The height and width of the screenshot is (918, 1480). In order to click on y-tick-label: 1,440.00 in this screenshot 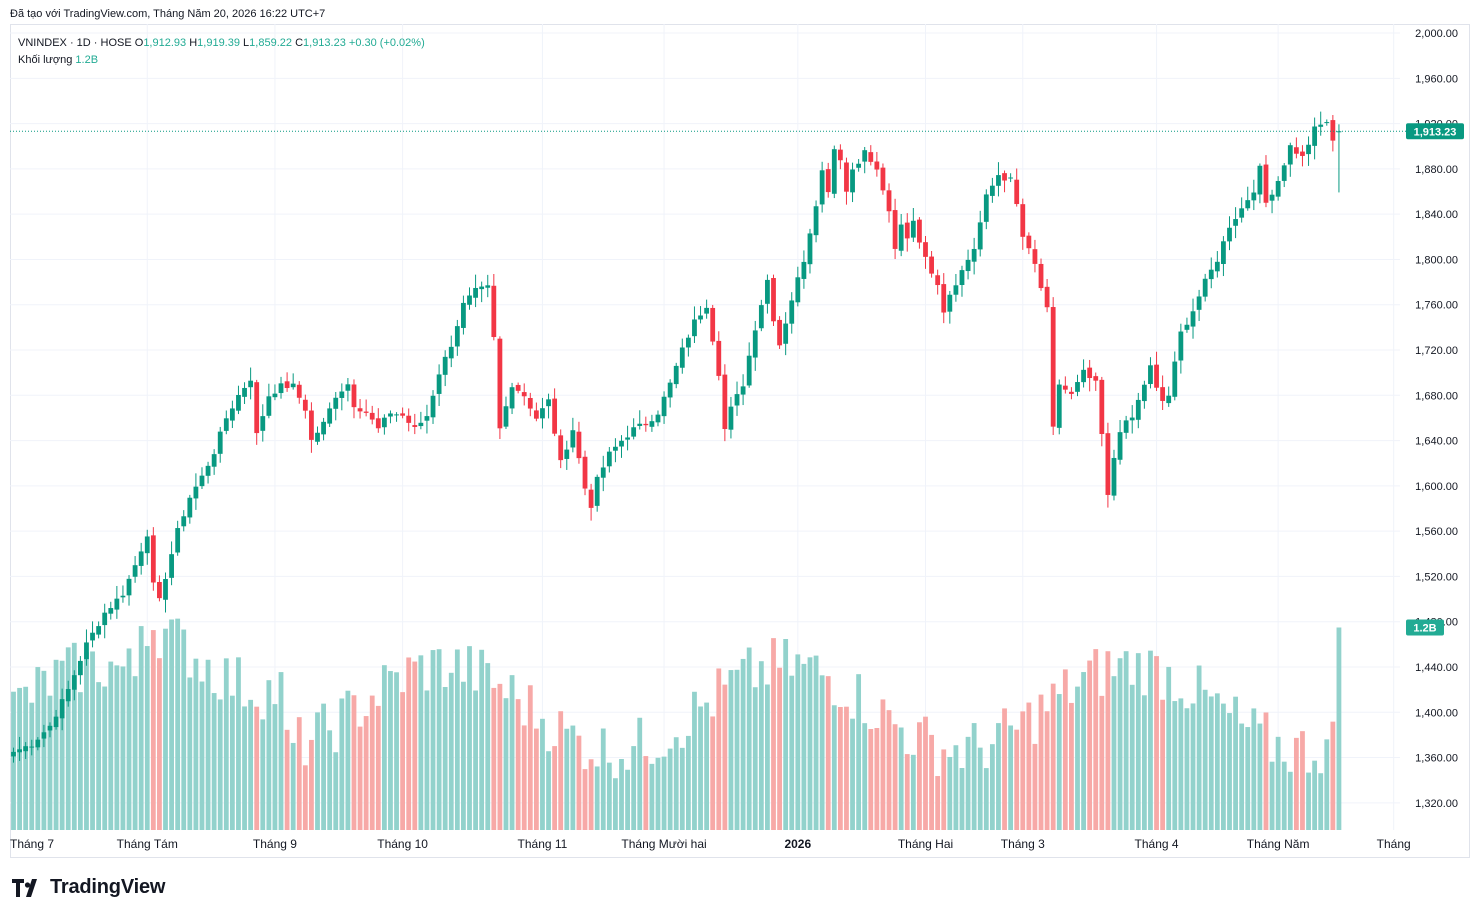, I will do `click(1436, 668)`.